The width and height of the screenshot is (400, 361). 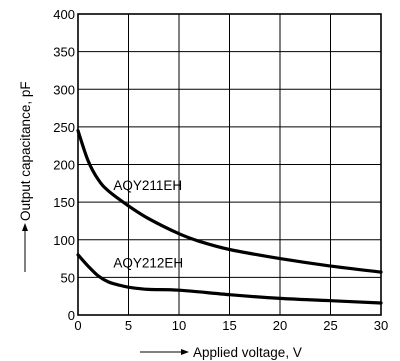 What do you see at coordinates (381, 325) in the screenshot?
I see `x-tick-label-30: 30` at bounding box center [381, 325].